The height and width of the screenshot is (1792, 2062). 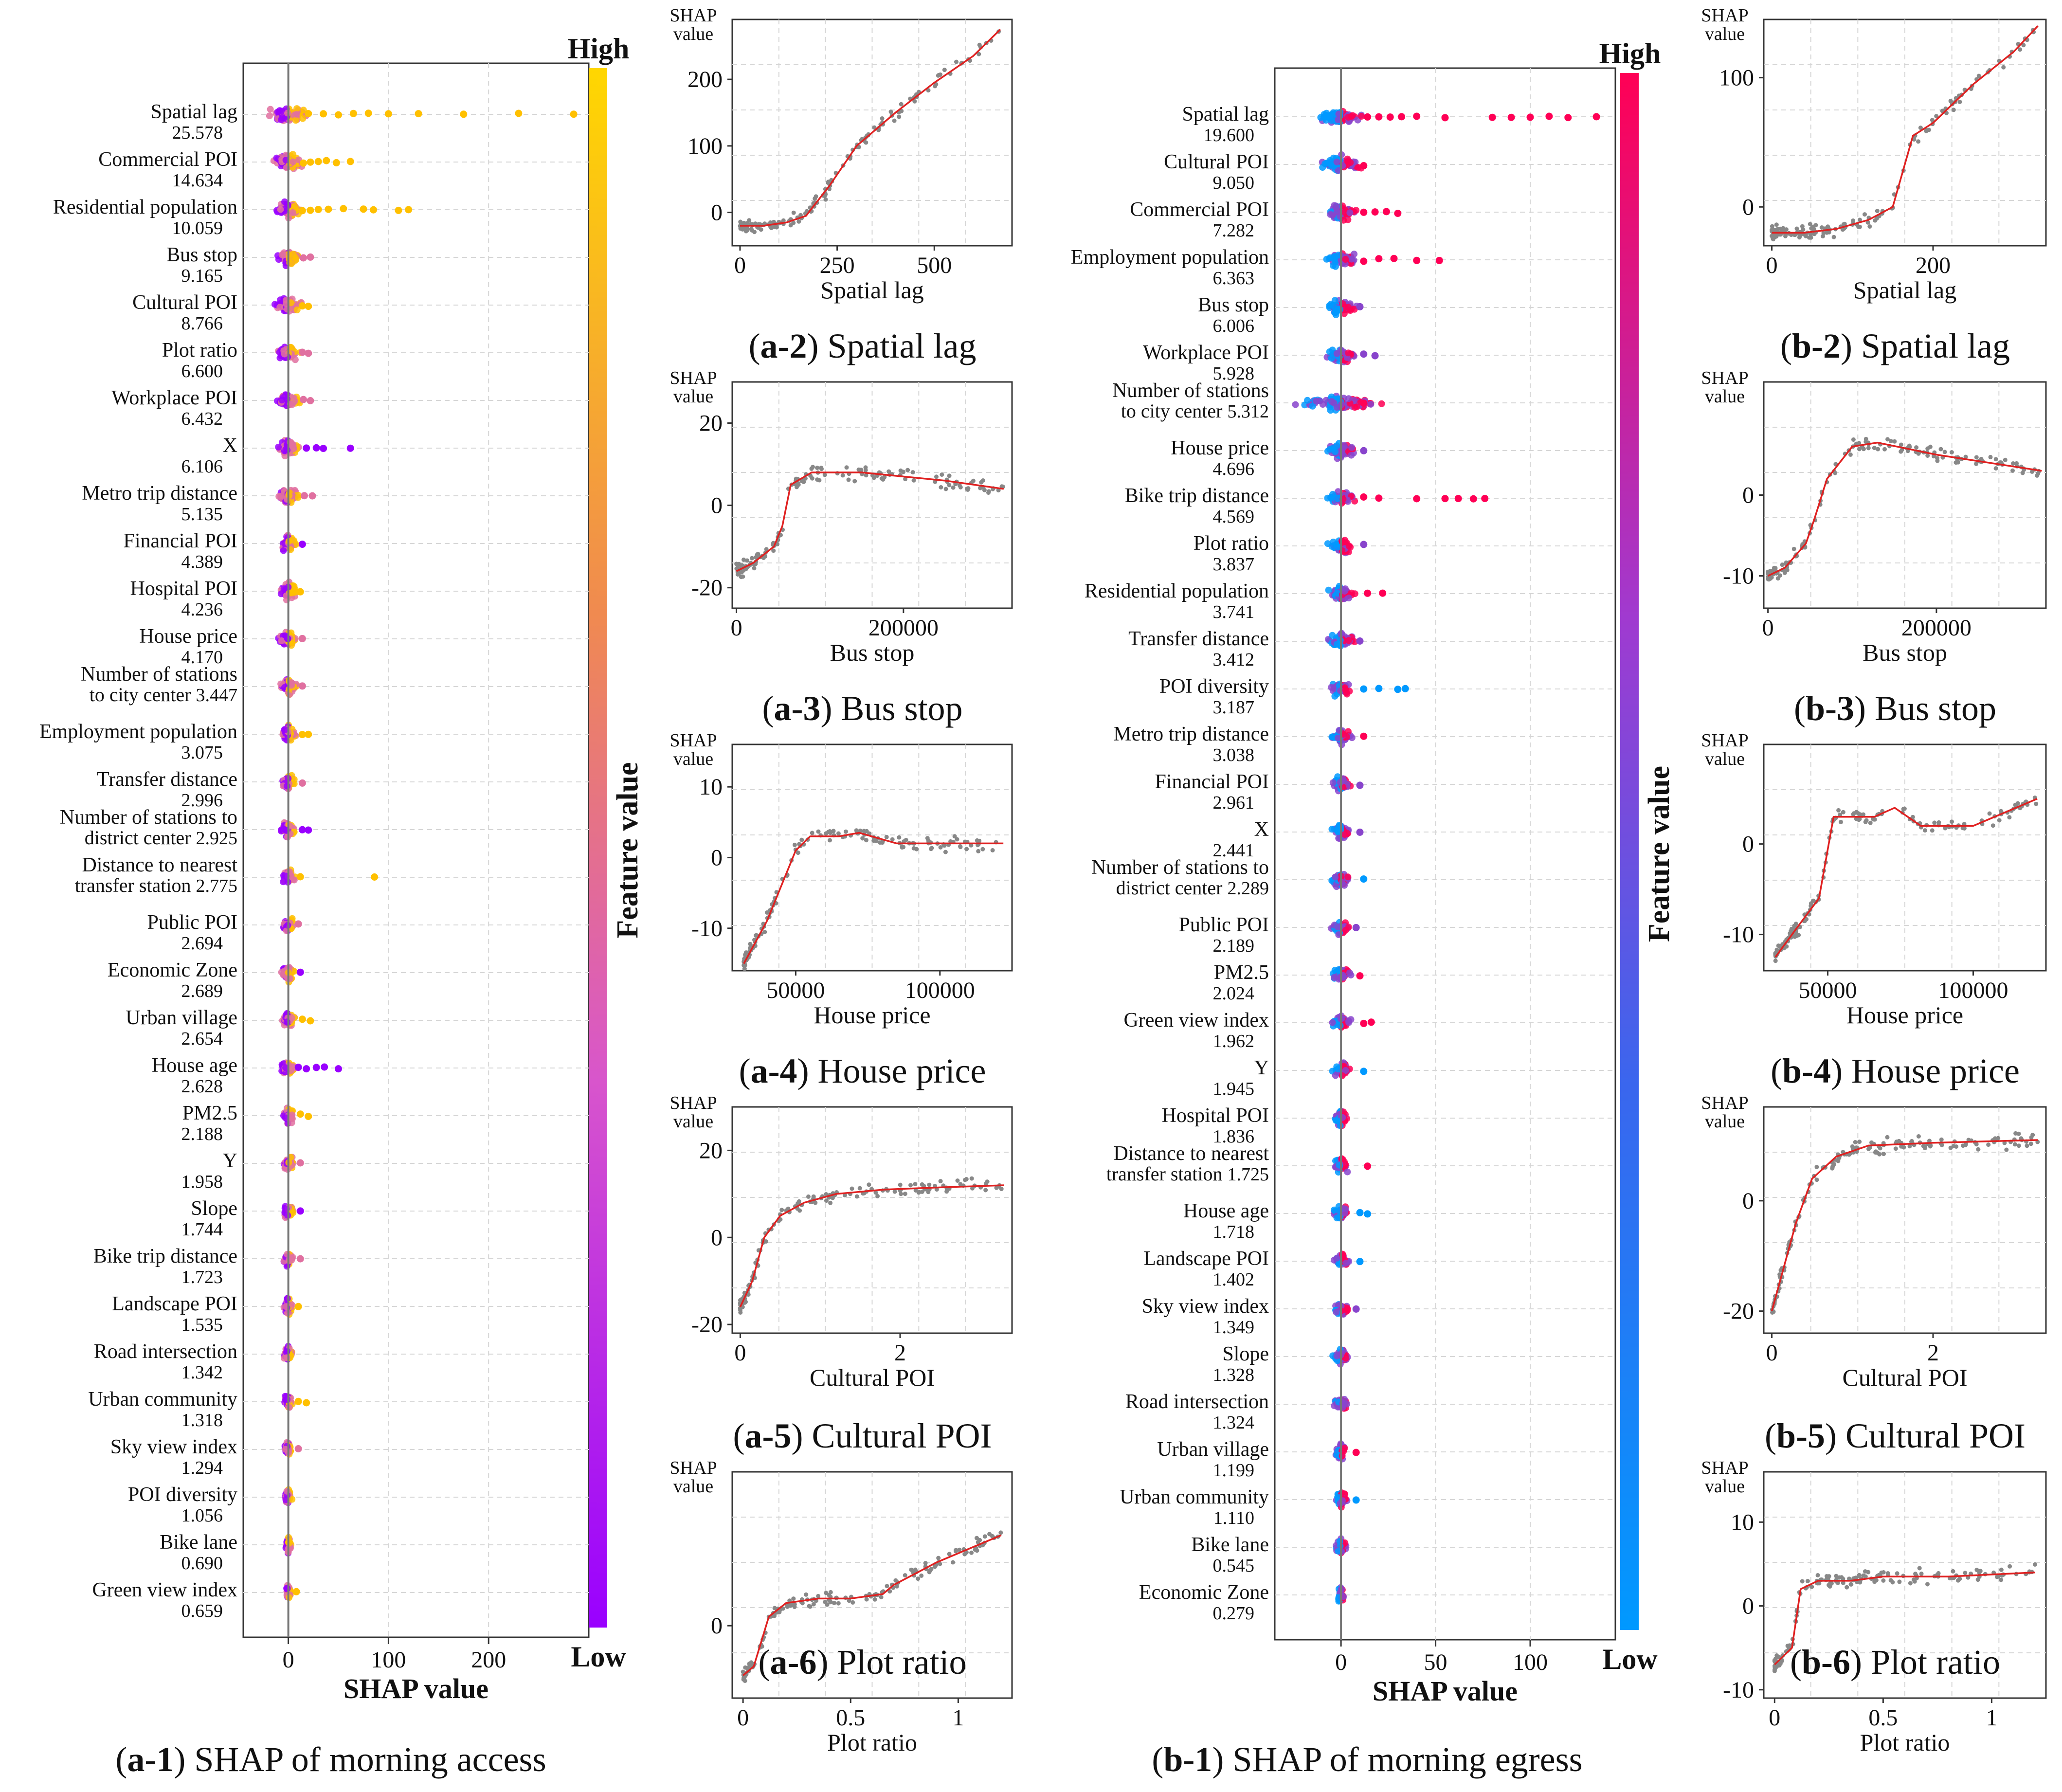 What do you see at coordinates (863, 1070) in the screenshot?
I see `panel-caption: (a-4) House price` at bounding box center [863, 1070].